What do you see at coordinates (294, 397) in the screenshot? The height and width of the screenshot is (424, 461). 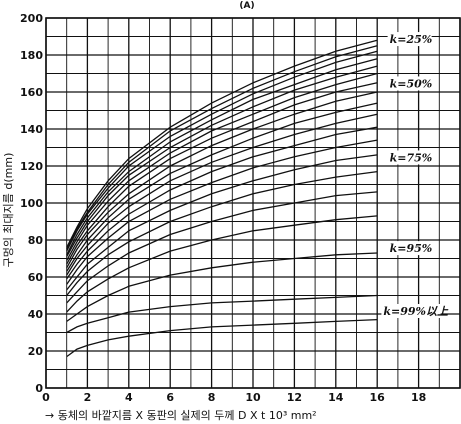 I see `x-tick-label: 12` at bounding box center [294, 397].